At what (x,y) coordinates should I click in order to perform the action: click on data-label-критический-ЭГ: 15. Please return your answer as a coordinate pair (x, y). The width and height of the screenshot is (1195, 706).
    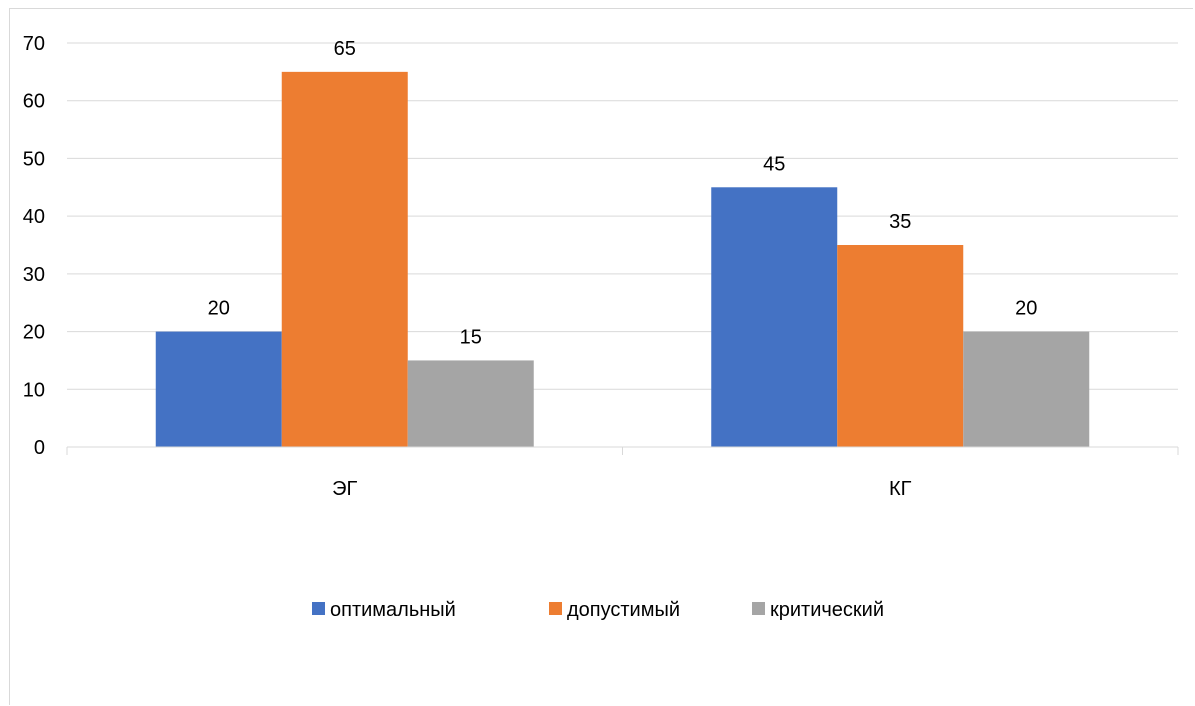
    Looking at the image, I should click on (471, 337).